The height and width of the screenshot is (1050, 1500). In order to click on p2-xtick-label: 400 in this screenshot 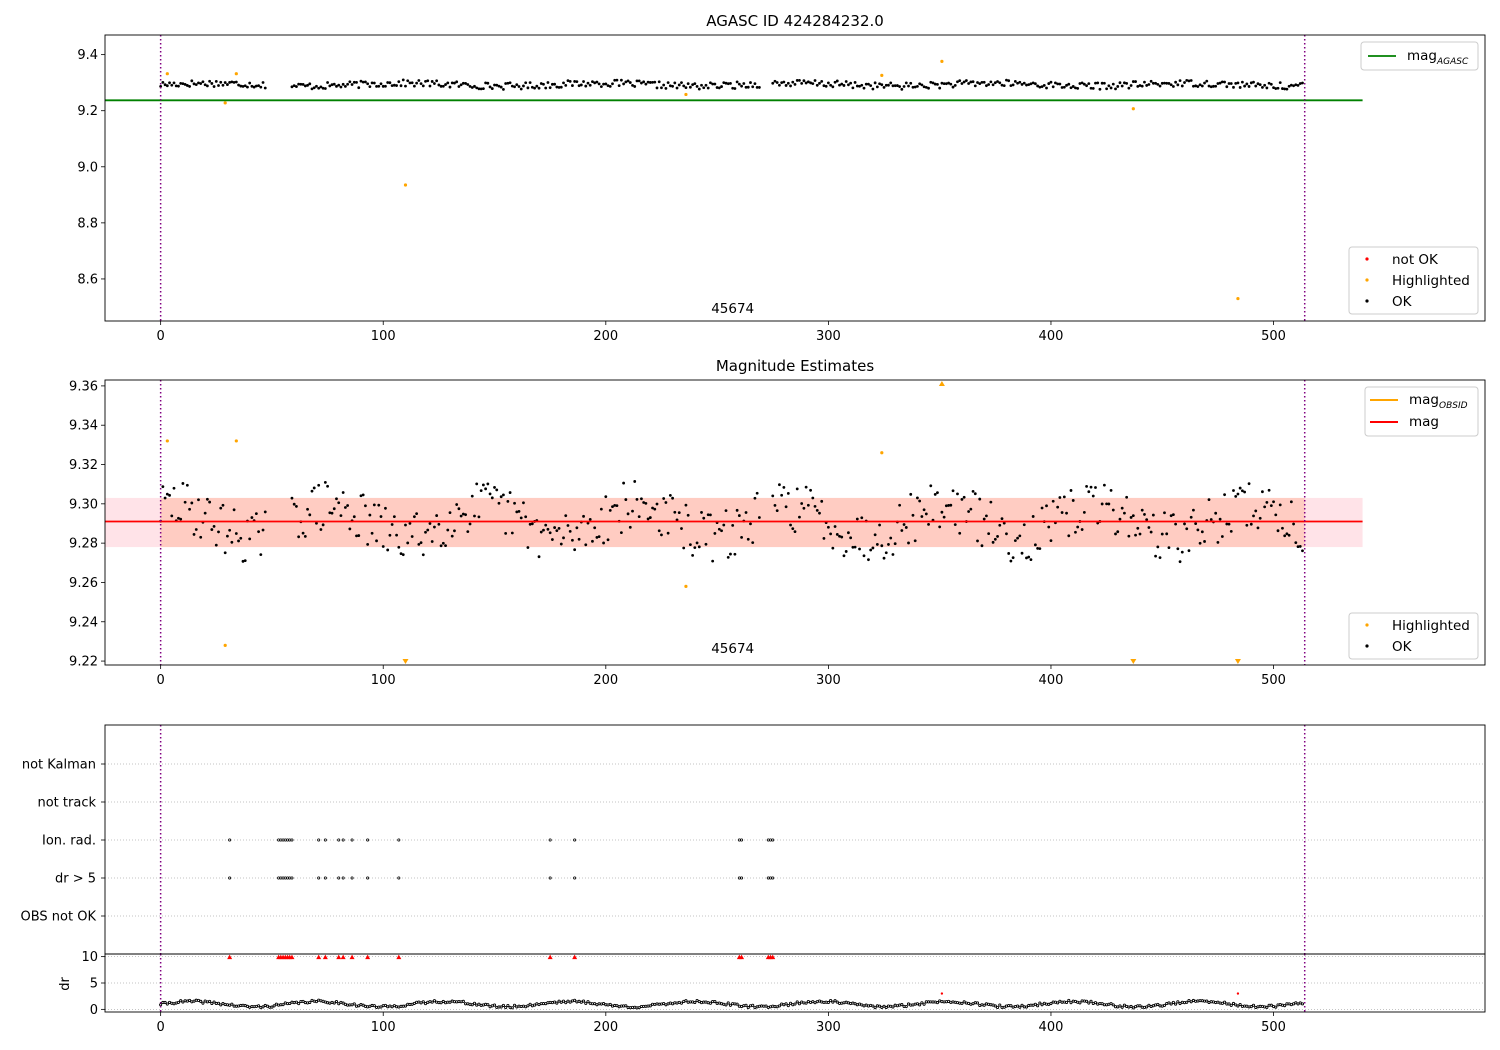, I will do `click(1051, 680)`.